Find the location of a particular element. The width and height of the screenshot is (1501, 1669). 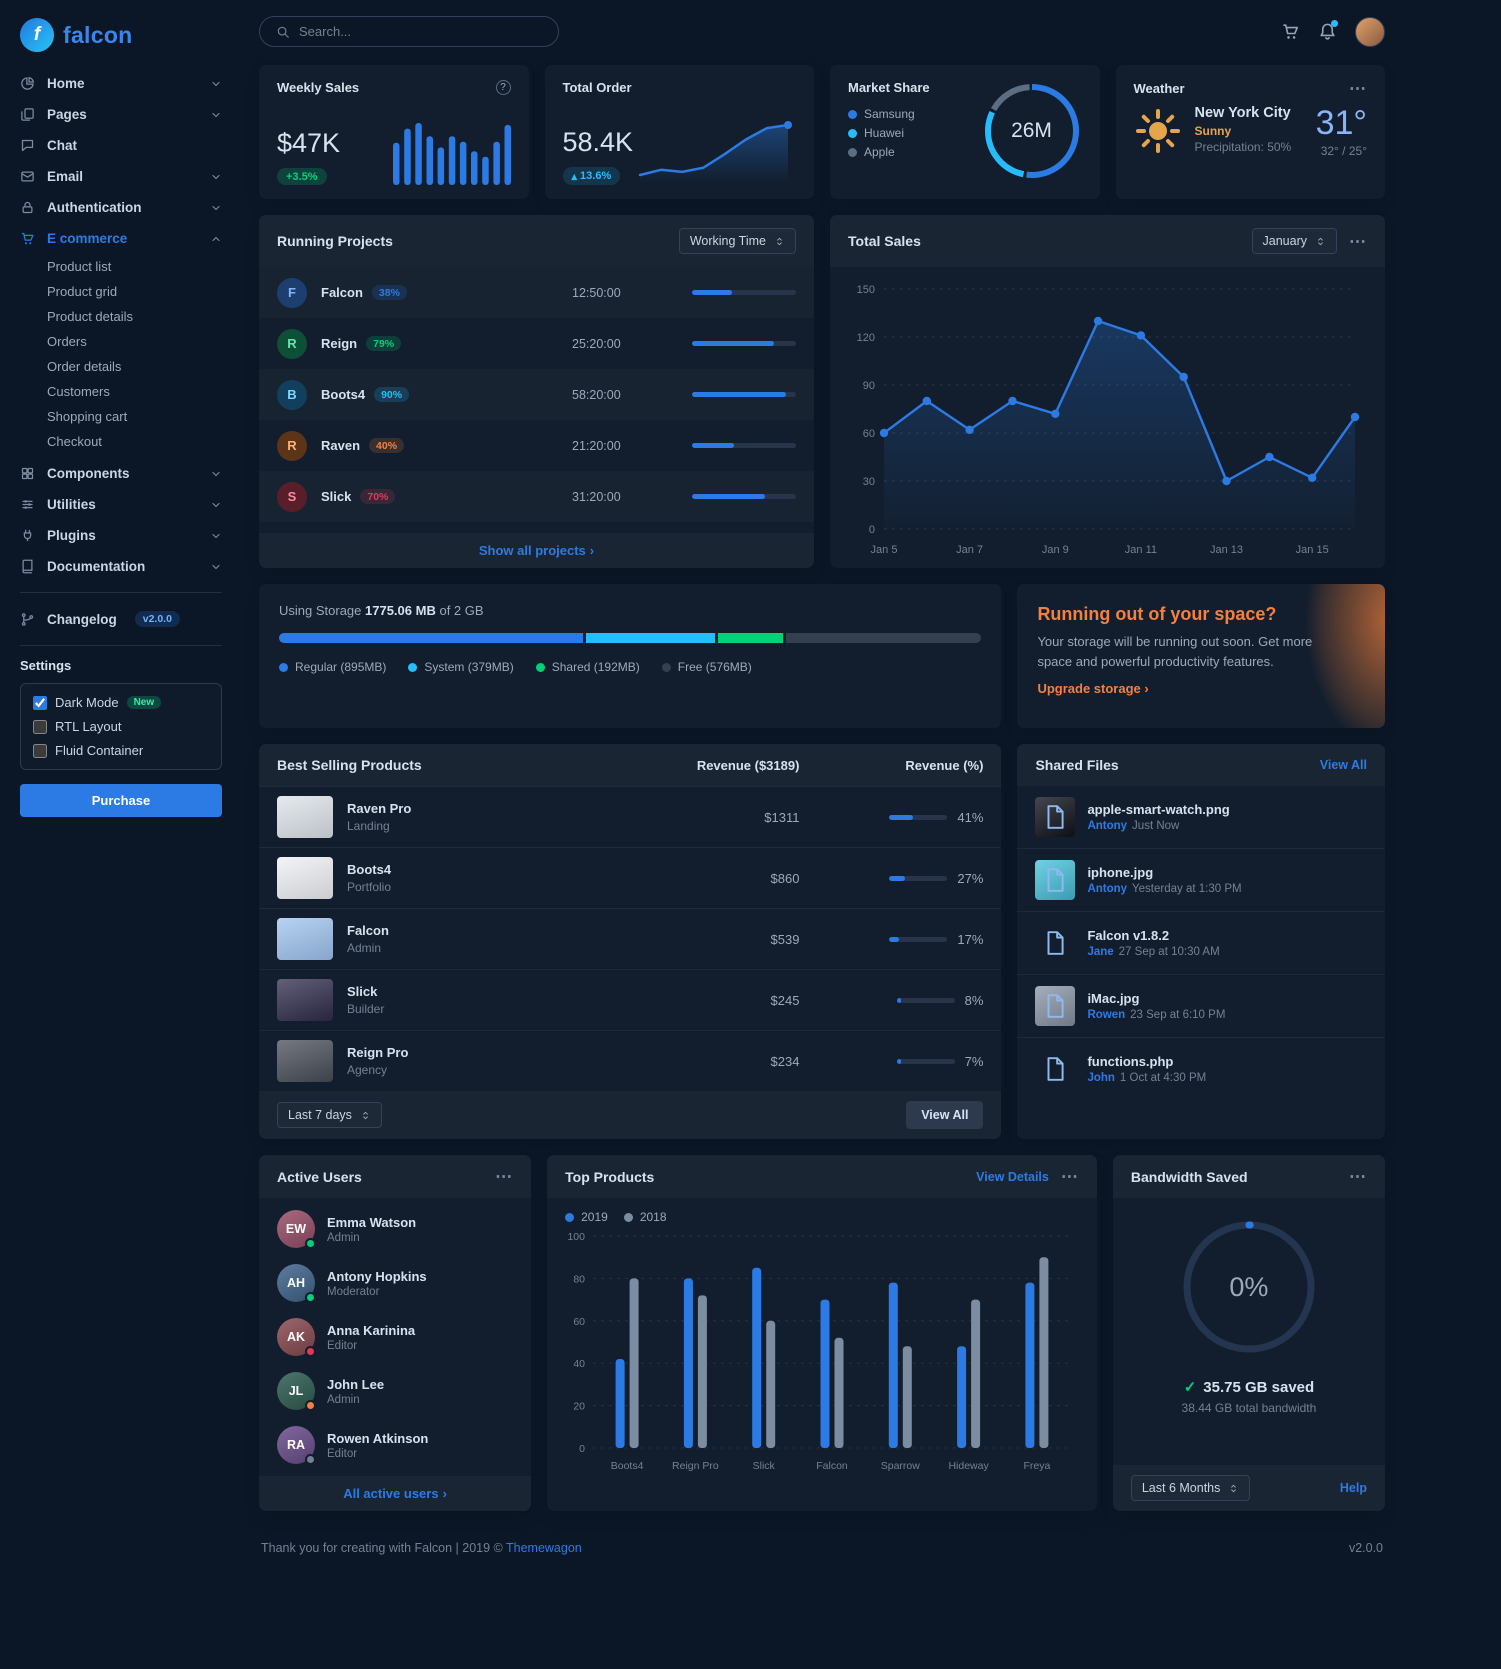

help-link: Help is located at coordinates (1353, 1488).